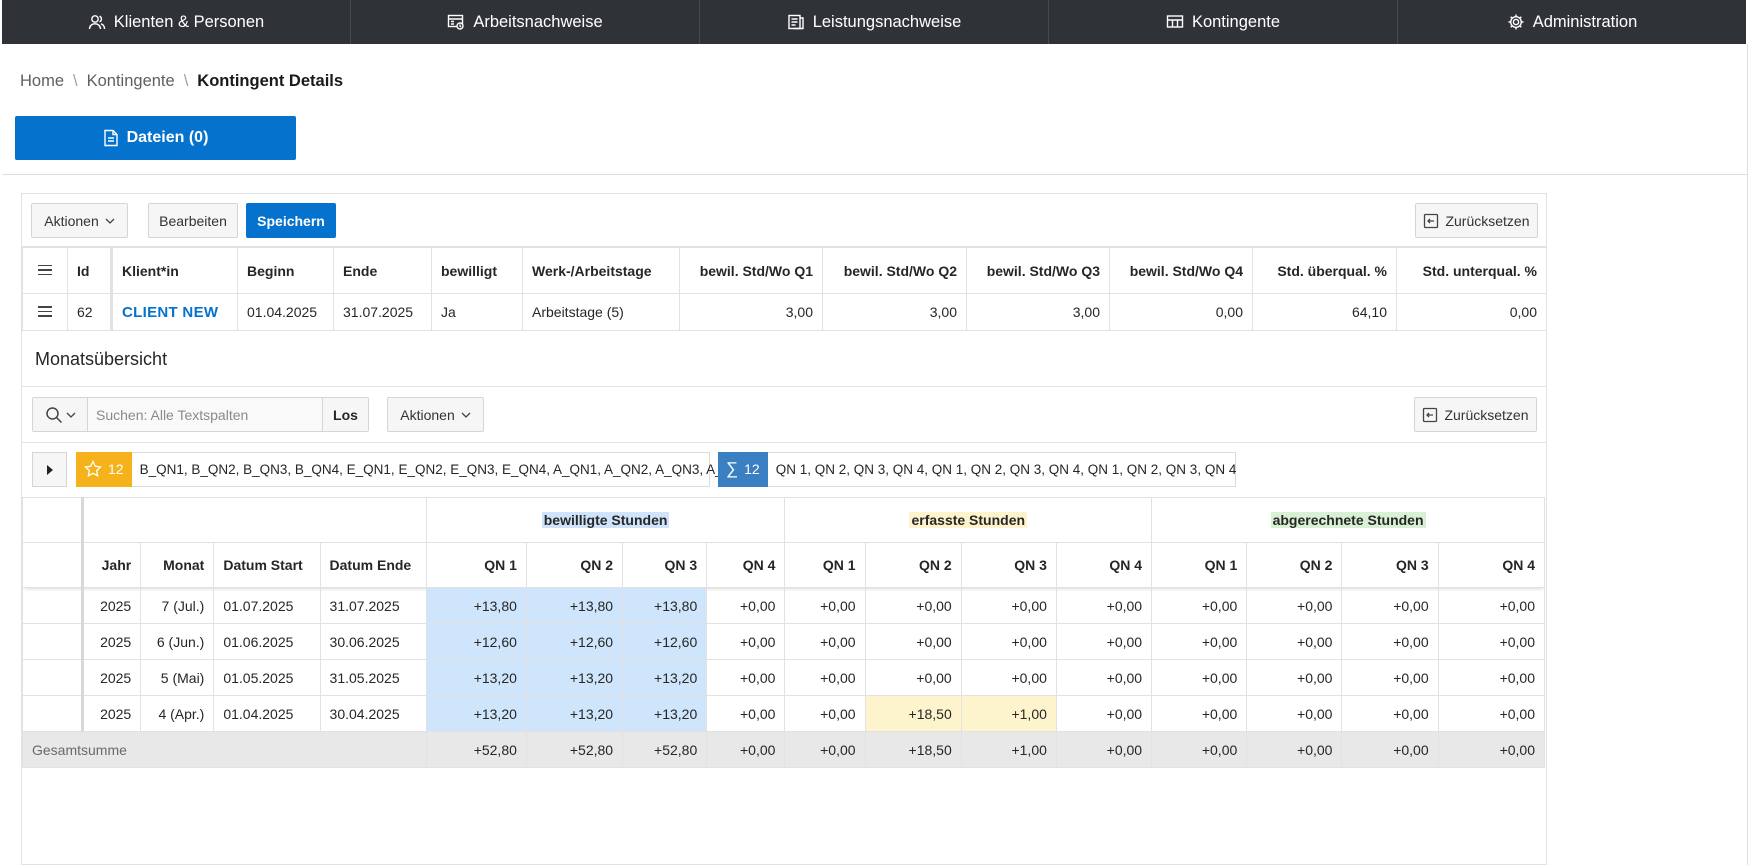 This screenshot has height=865, width=1750. What do you see at coordinates (743, 469) in the screenshot?
I see `aggregate-badge: ∑ 12` at bounding box center [743, 469].